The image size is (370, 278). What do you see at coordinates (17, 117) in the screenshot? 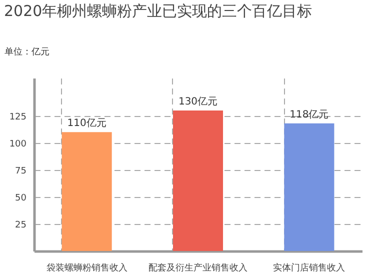
I see `y-tick-label: 125` at bounding box center [17, 117].